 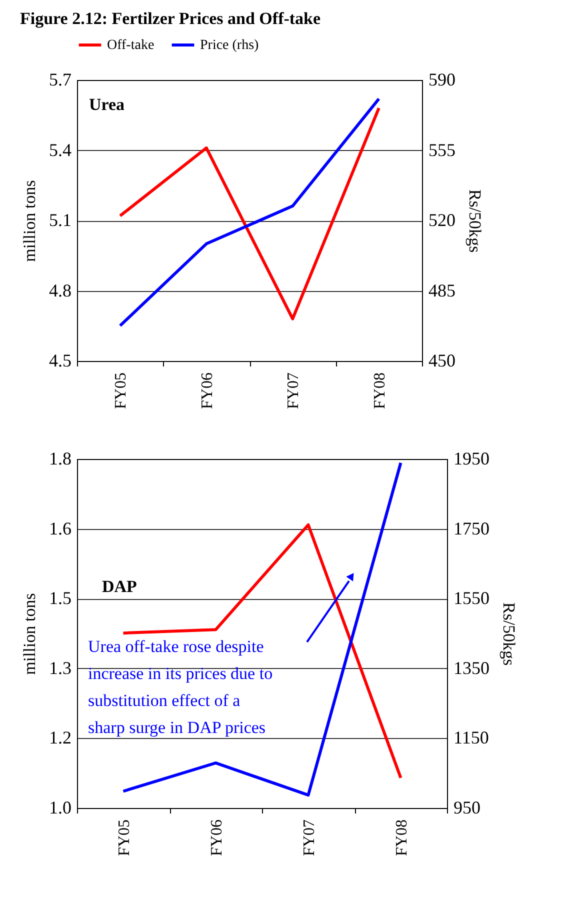 What do you see at coordinates (472, 668) in the screenshot?
I see `y2-tick-label: 1350` at bounding box center [472, 668].